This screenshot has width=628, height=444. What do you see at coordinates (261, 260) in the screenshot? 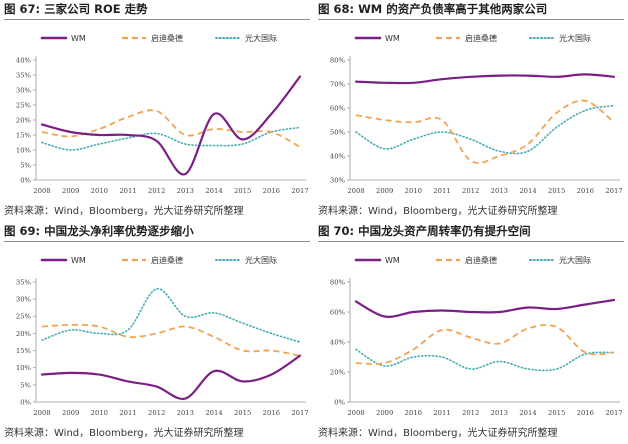
I see `legend-label-everbright: 光大国际` at bounding box center [261, 260].